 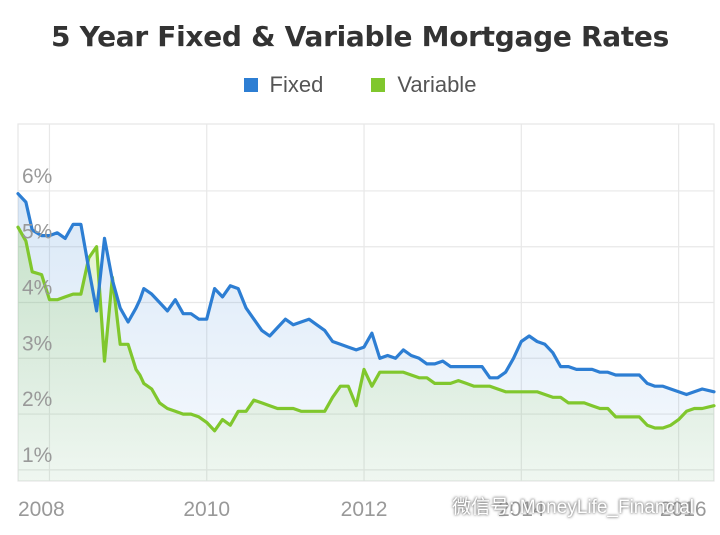 What do you see at coordinates (360, 85) in the screenshot?
I see `legend: Fixed Variable` at bounding box center [360, 85].